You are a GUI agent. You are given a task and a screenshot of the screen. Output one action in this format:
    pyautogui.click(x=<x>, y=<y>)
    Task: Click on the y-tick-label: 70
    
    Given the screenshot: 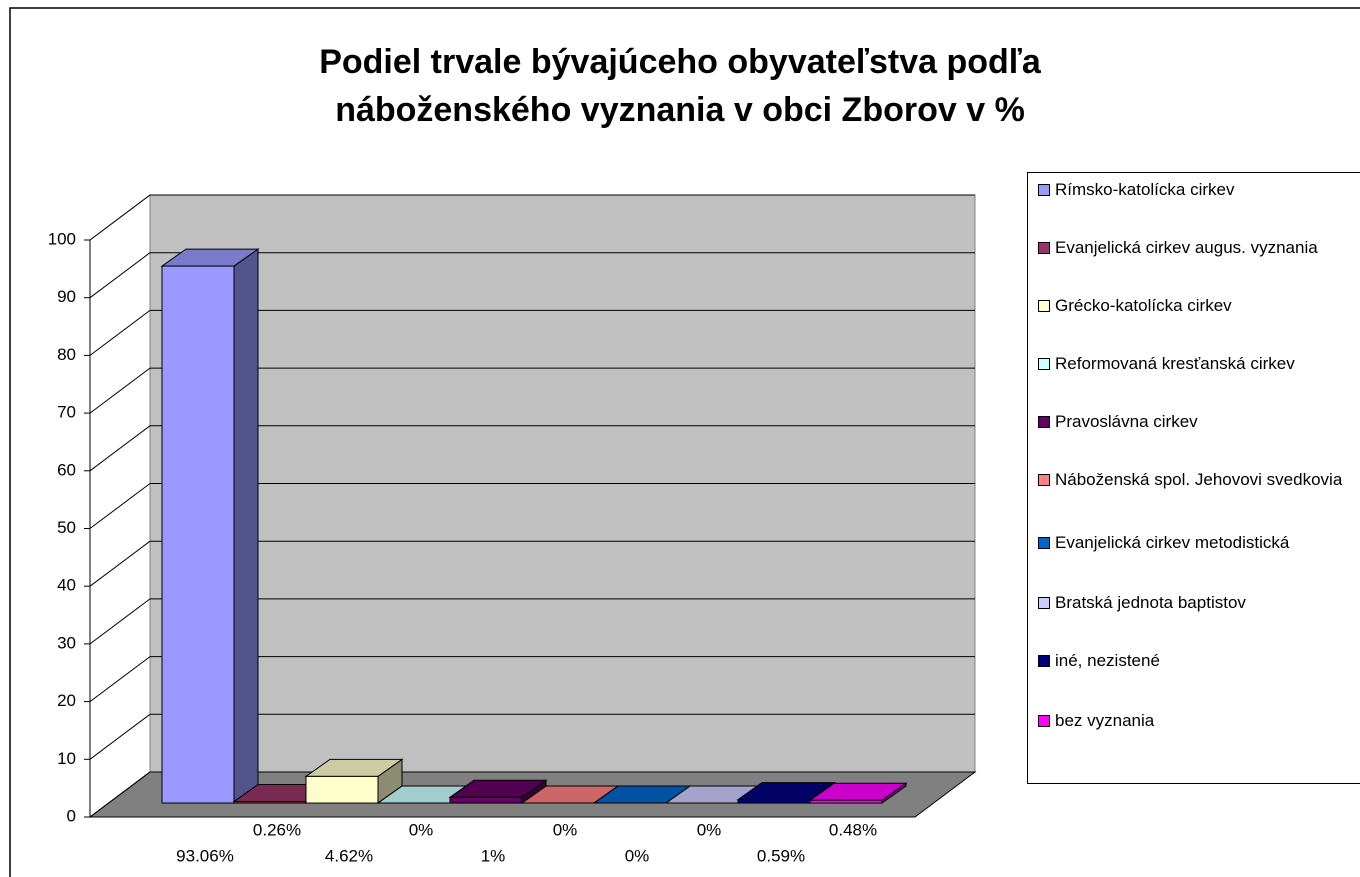 What is the action you would take?
    pyautogui.click(x=66, y=412)
    